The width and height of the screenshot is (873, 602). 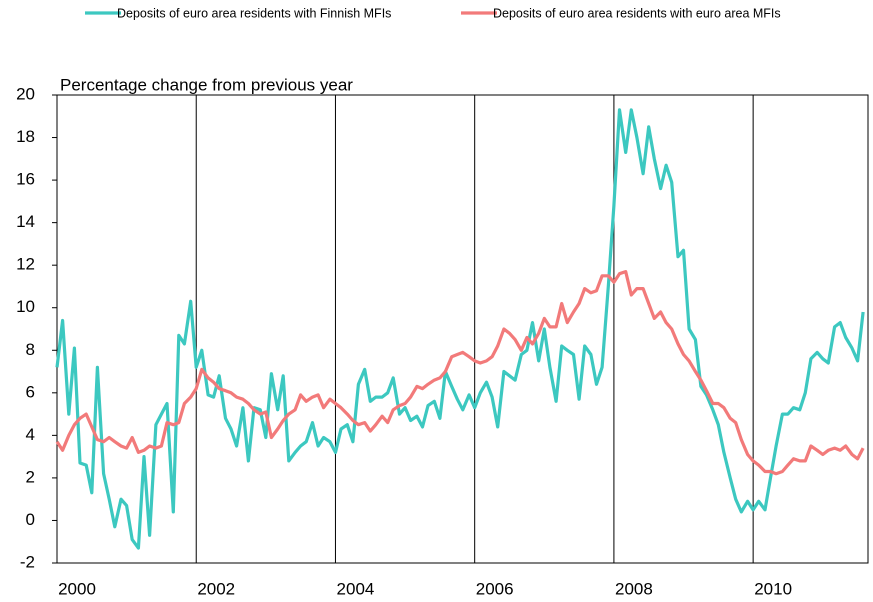 What do you see at coordinates (634, 588) in the screenshot?
I see `x-tick-label: 2008` at bounding box center [634, 588].